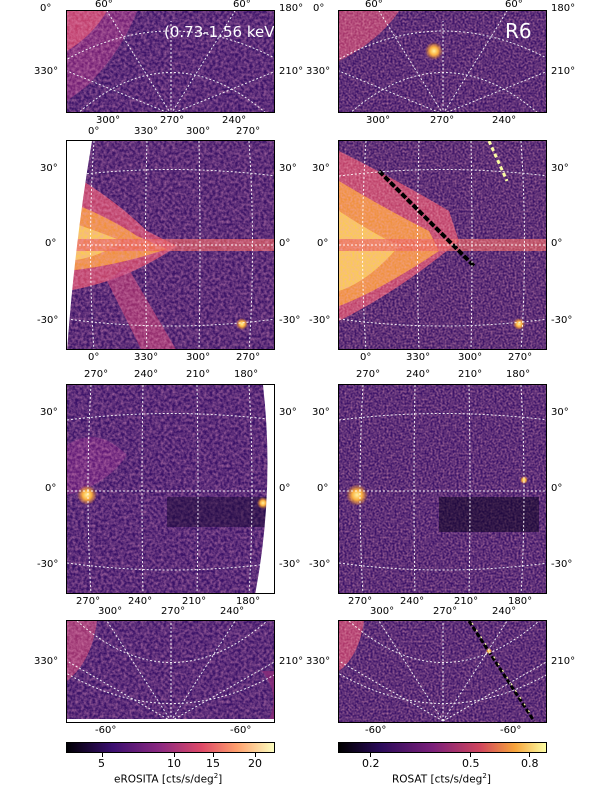 This screenshot has height=787, width=598. Describe the element at coordinates (320, 564) in the screenshot. I see `r3r-left-2: -30°` at that location.